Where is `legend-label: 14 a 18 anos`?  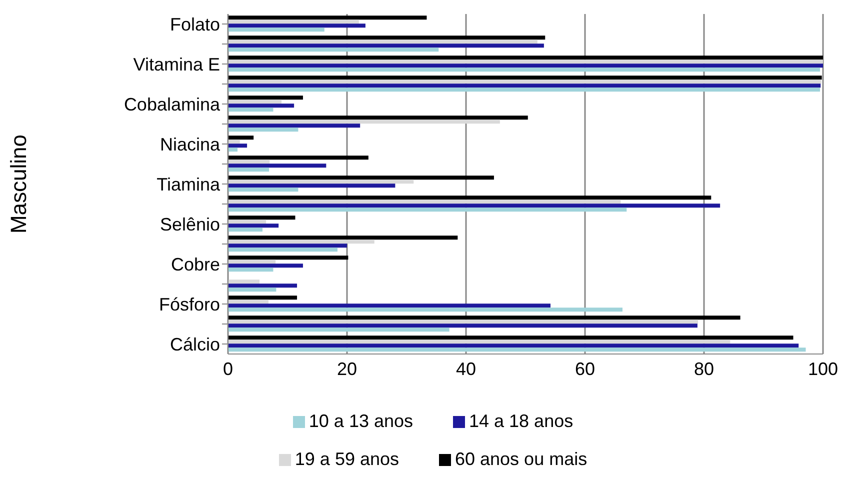 legend-label: 14 a 18 anos is located at coordinates (521, 421).